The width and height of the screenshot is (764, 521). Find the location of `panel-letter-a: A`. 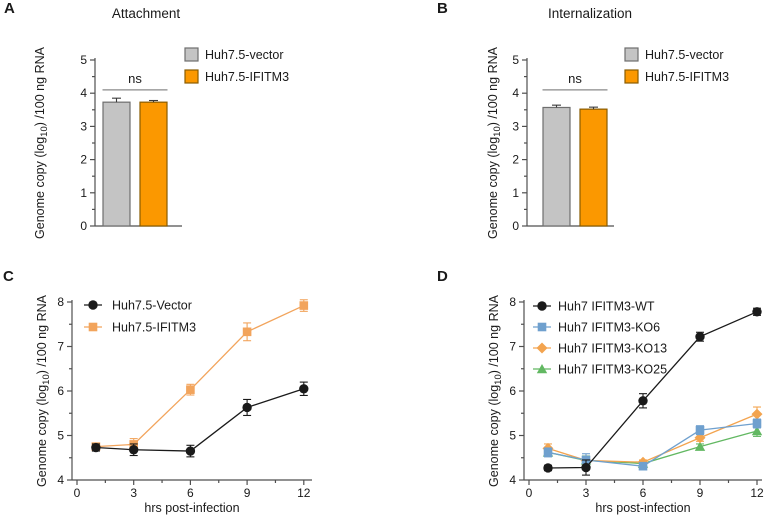

panel-letter-a: A is located at coordinates (9, 8).